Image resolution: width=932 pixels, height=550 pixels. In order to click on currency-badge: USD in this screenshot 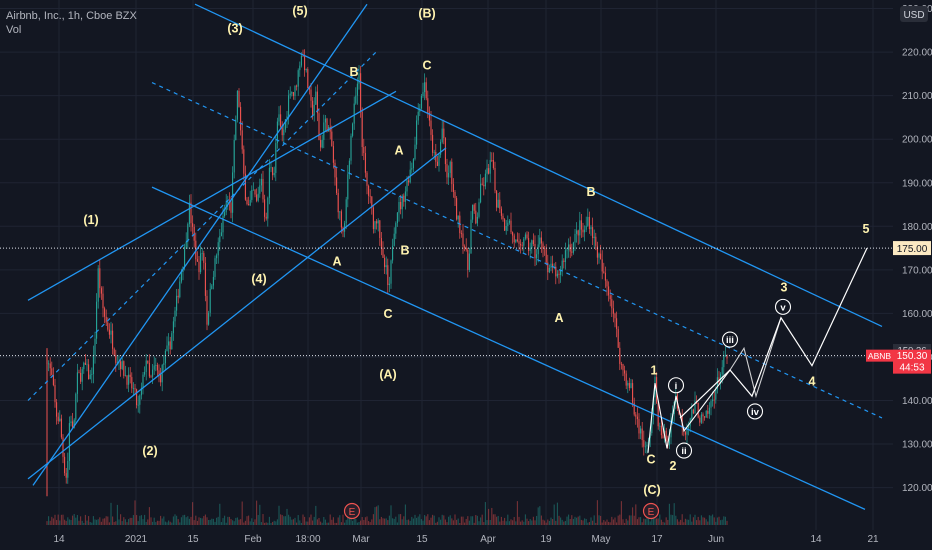, I will do `click(914, 14)`.